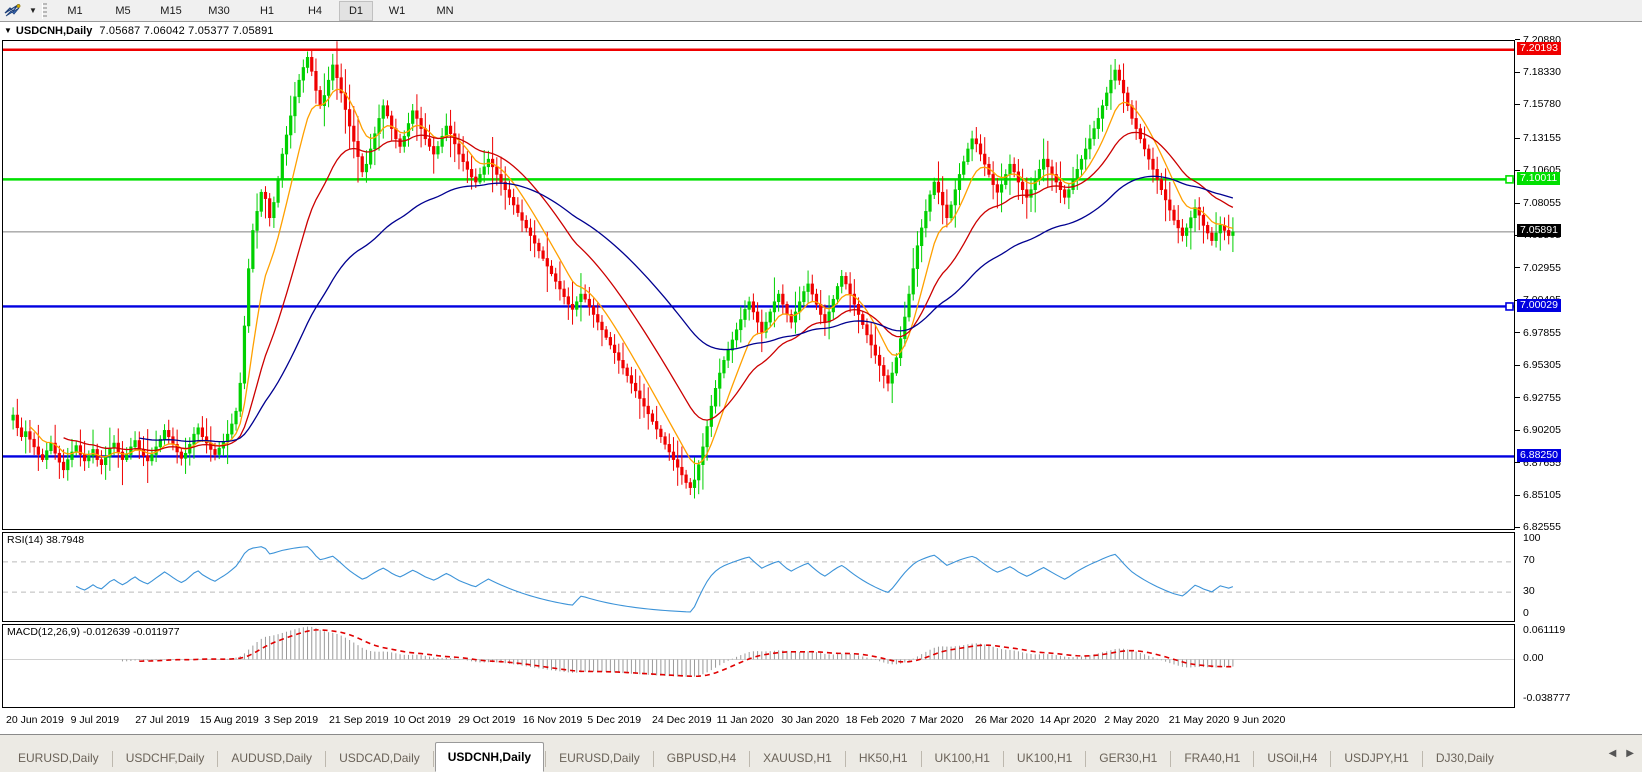 This screenshot has height=772, width=1642. What do you see at coordinates (267, 10) in the screenshot?
I see `timeframe-h1: H1` at bounding box center [267, 10].